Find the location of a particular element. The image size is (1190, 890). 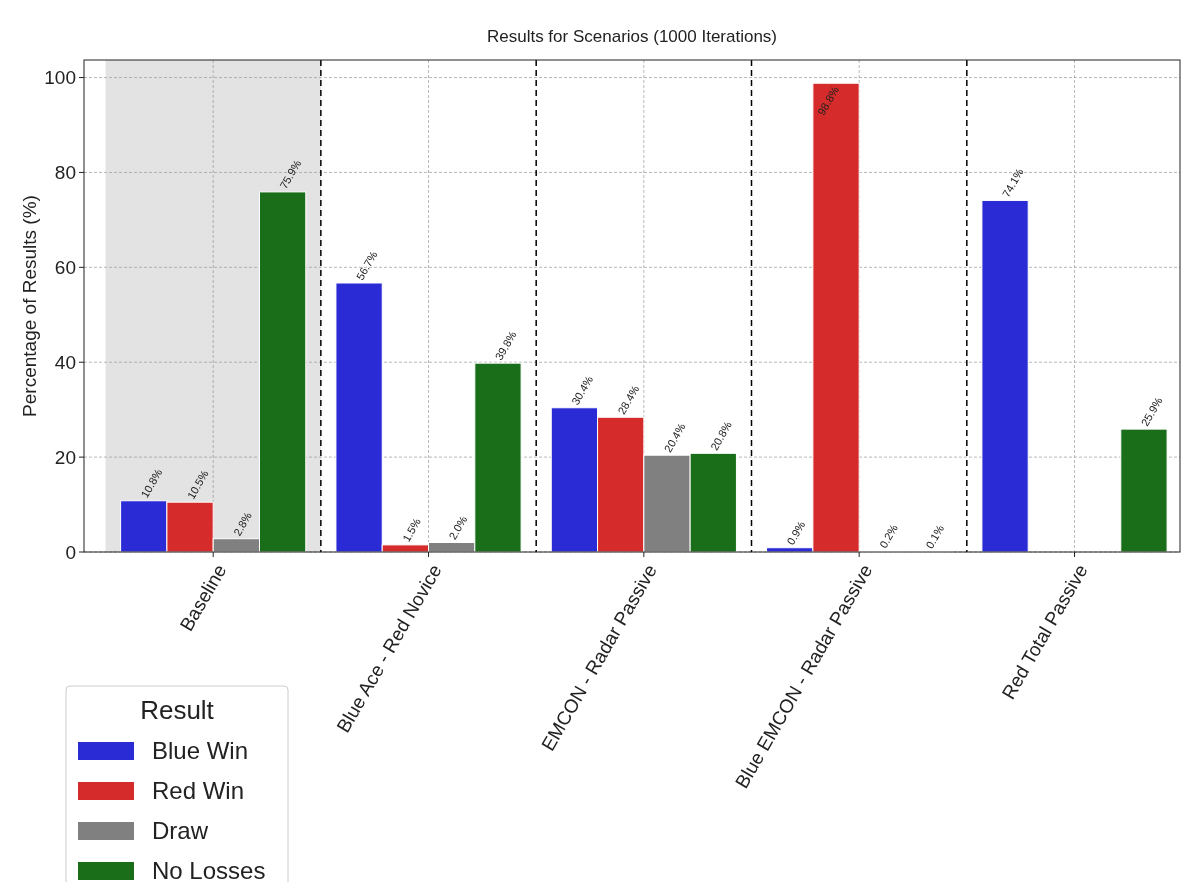

y-tick-label: 40 is located at coordinates (65, 362).